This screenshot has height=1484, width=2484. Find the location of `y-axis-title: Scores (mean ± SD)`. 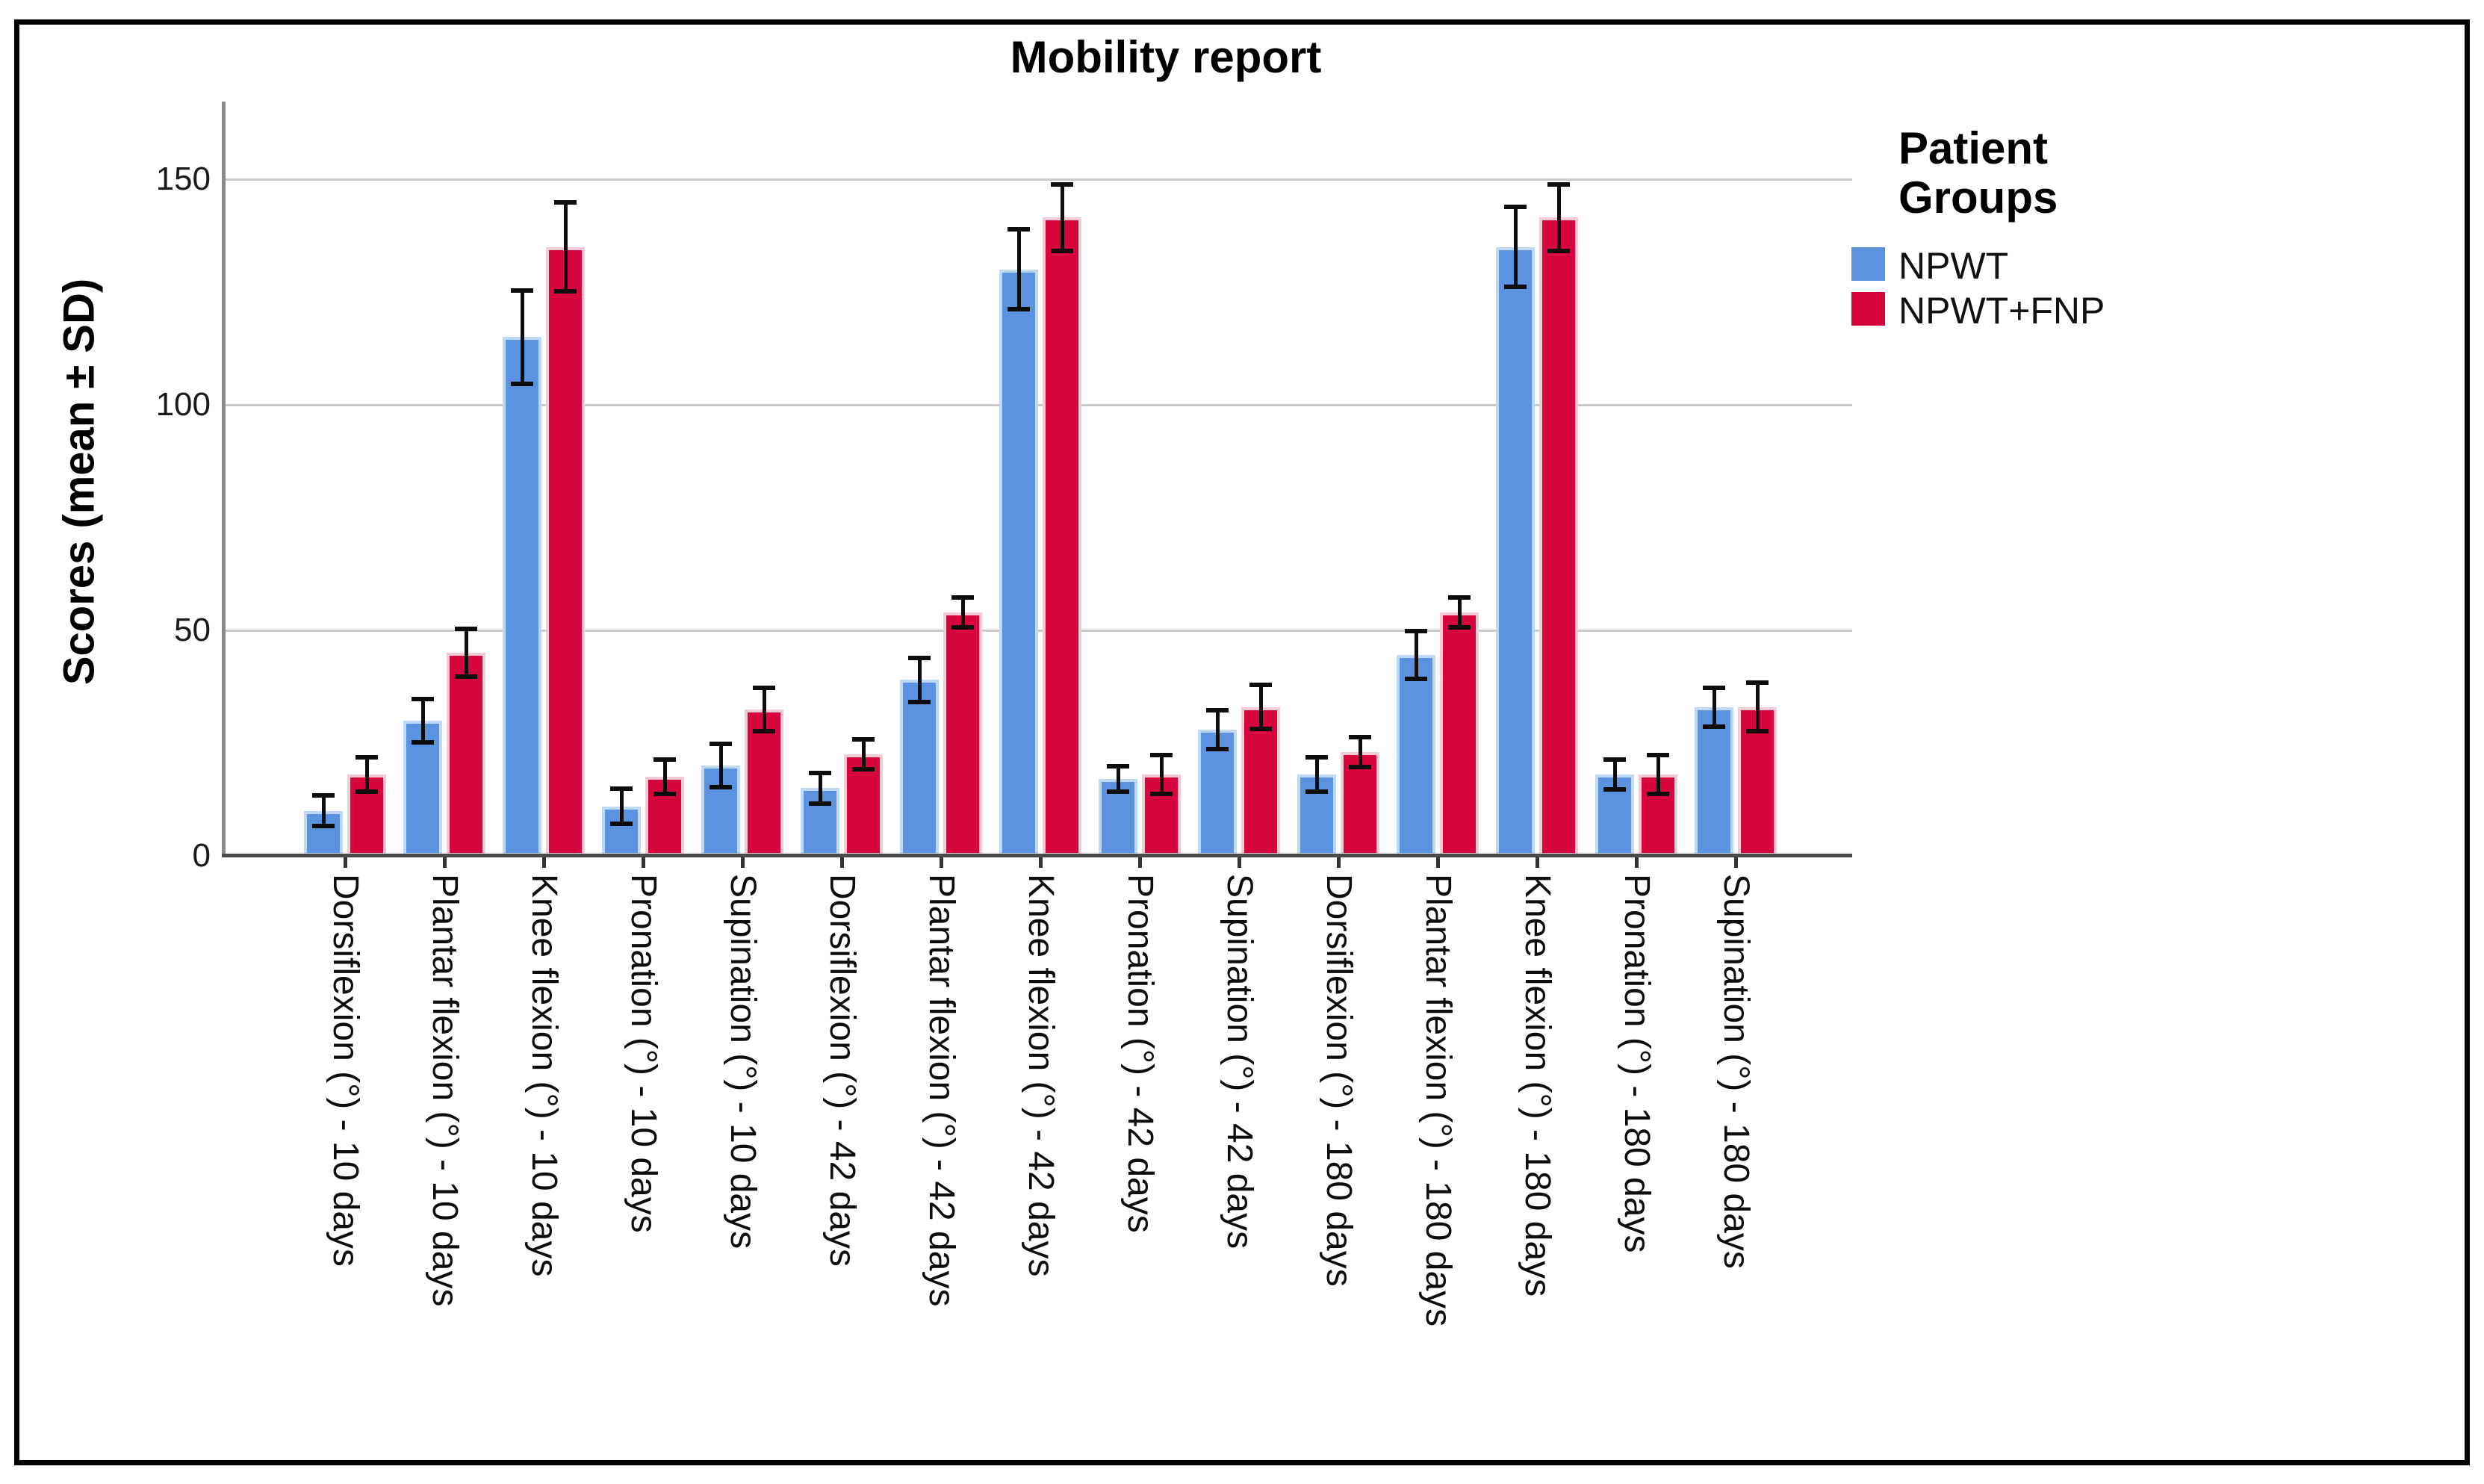

y-axis-title: Scores (mean ± SD) is located at coordinates (79, 482).